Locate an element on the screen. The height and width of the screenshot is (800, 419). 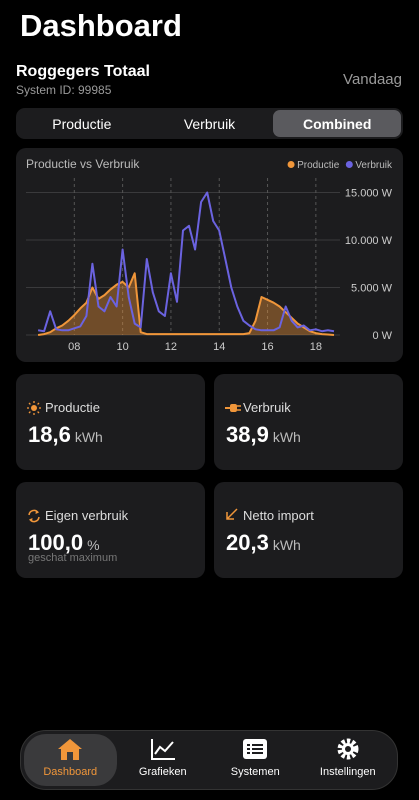
area is located at coordinates (186, 304).